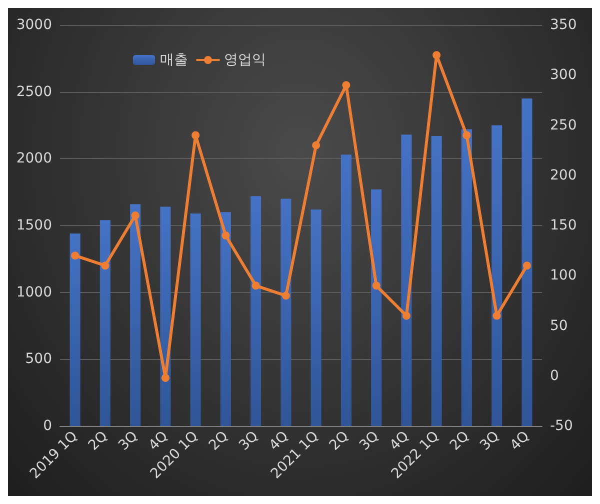 Image resolution: width=600 pixels, height=504 pixels. What do you see at coordinates (563, 175) in the screenshot?
I see `y2-tick-label: 200` at bounding box center [563, 175].